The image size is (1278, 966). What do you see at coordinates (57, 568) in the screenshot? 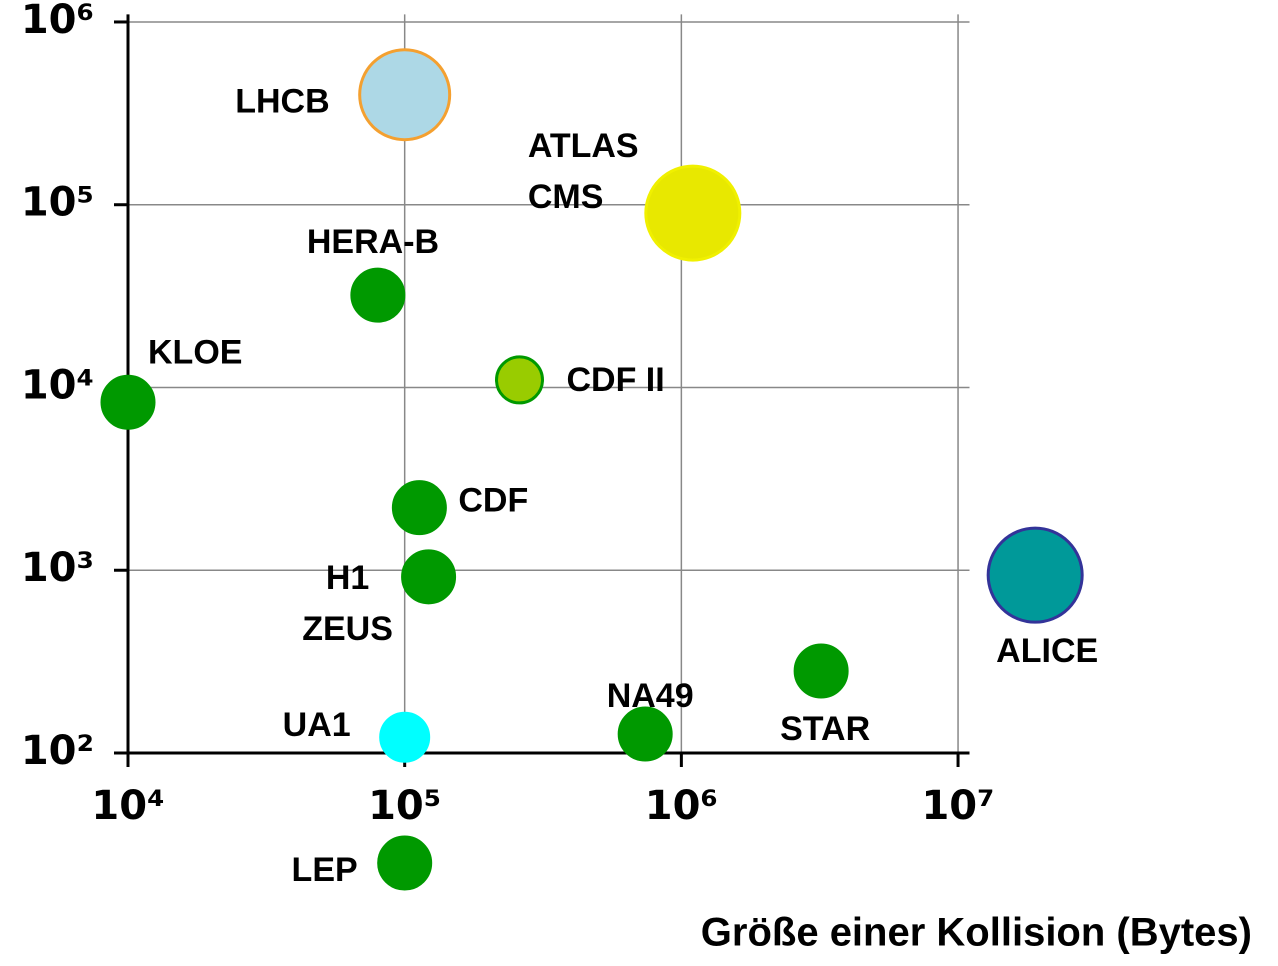
I see `y-tick-label: 10³` at bounding box center [57, 568].